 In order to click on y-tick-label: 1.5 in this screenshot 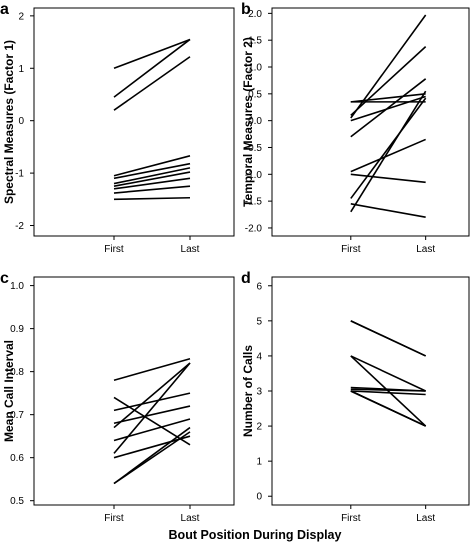, I will do `click(255, 41)`.